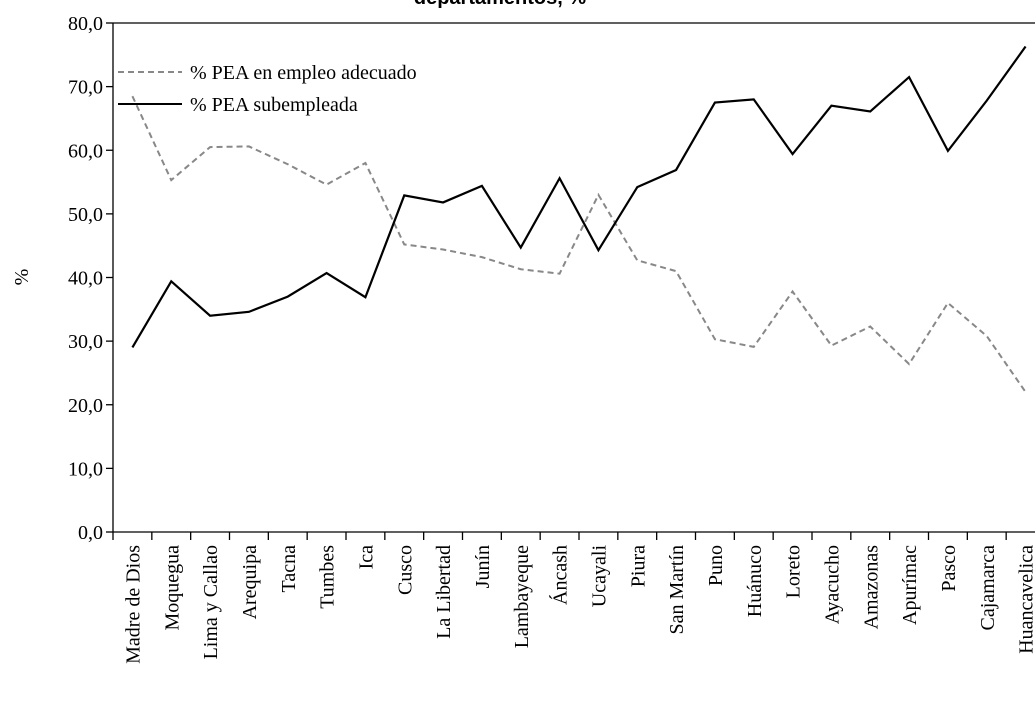 Image resolution: width=1035 pixels, height=710 pixels. What do you see at coordinates (211, 602) in the screenshot?
I see `x-tick-label: Lima y Callao` at bounding box center [211, 602].